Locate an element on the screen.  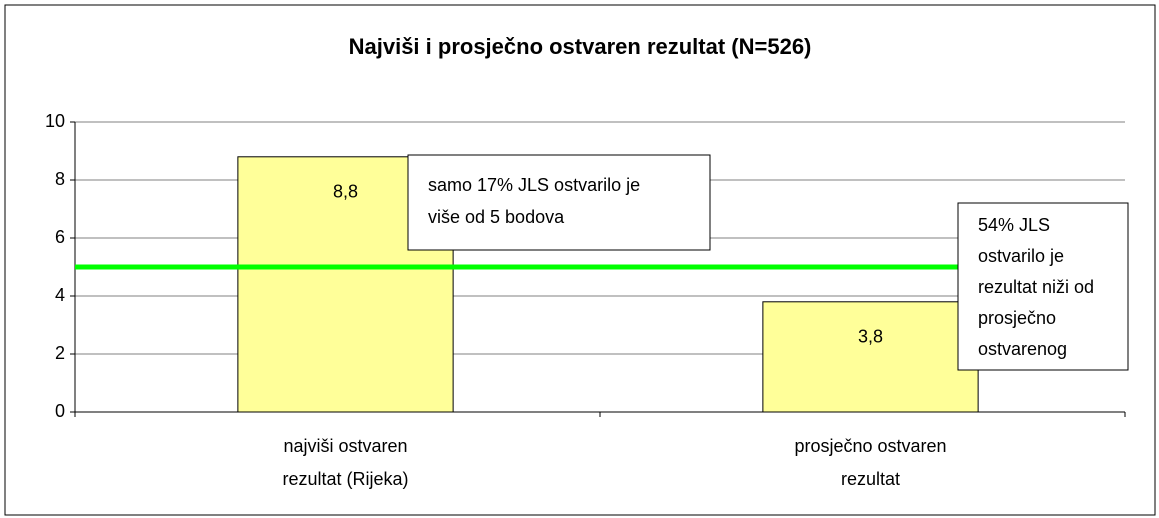
y-tick-label: 8 is located at coordinates (60, 179).